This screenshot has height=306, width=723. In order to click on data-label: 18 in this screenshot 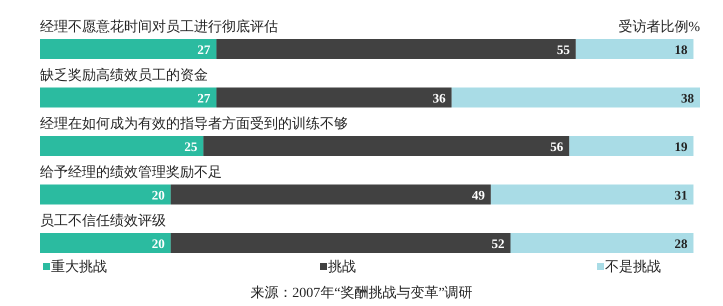, I will do `click(681, 49)`.